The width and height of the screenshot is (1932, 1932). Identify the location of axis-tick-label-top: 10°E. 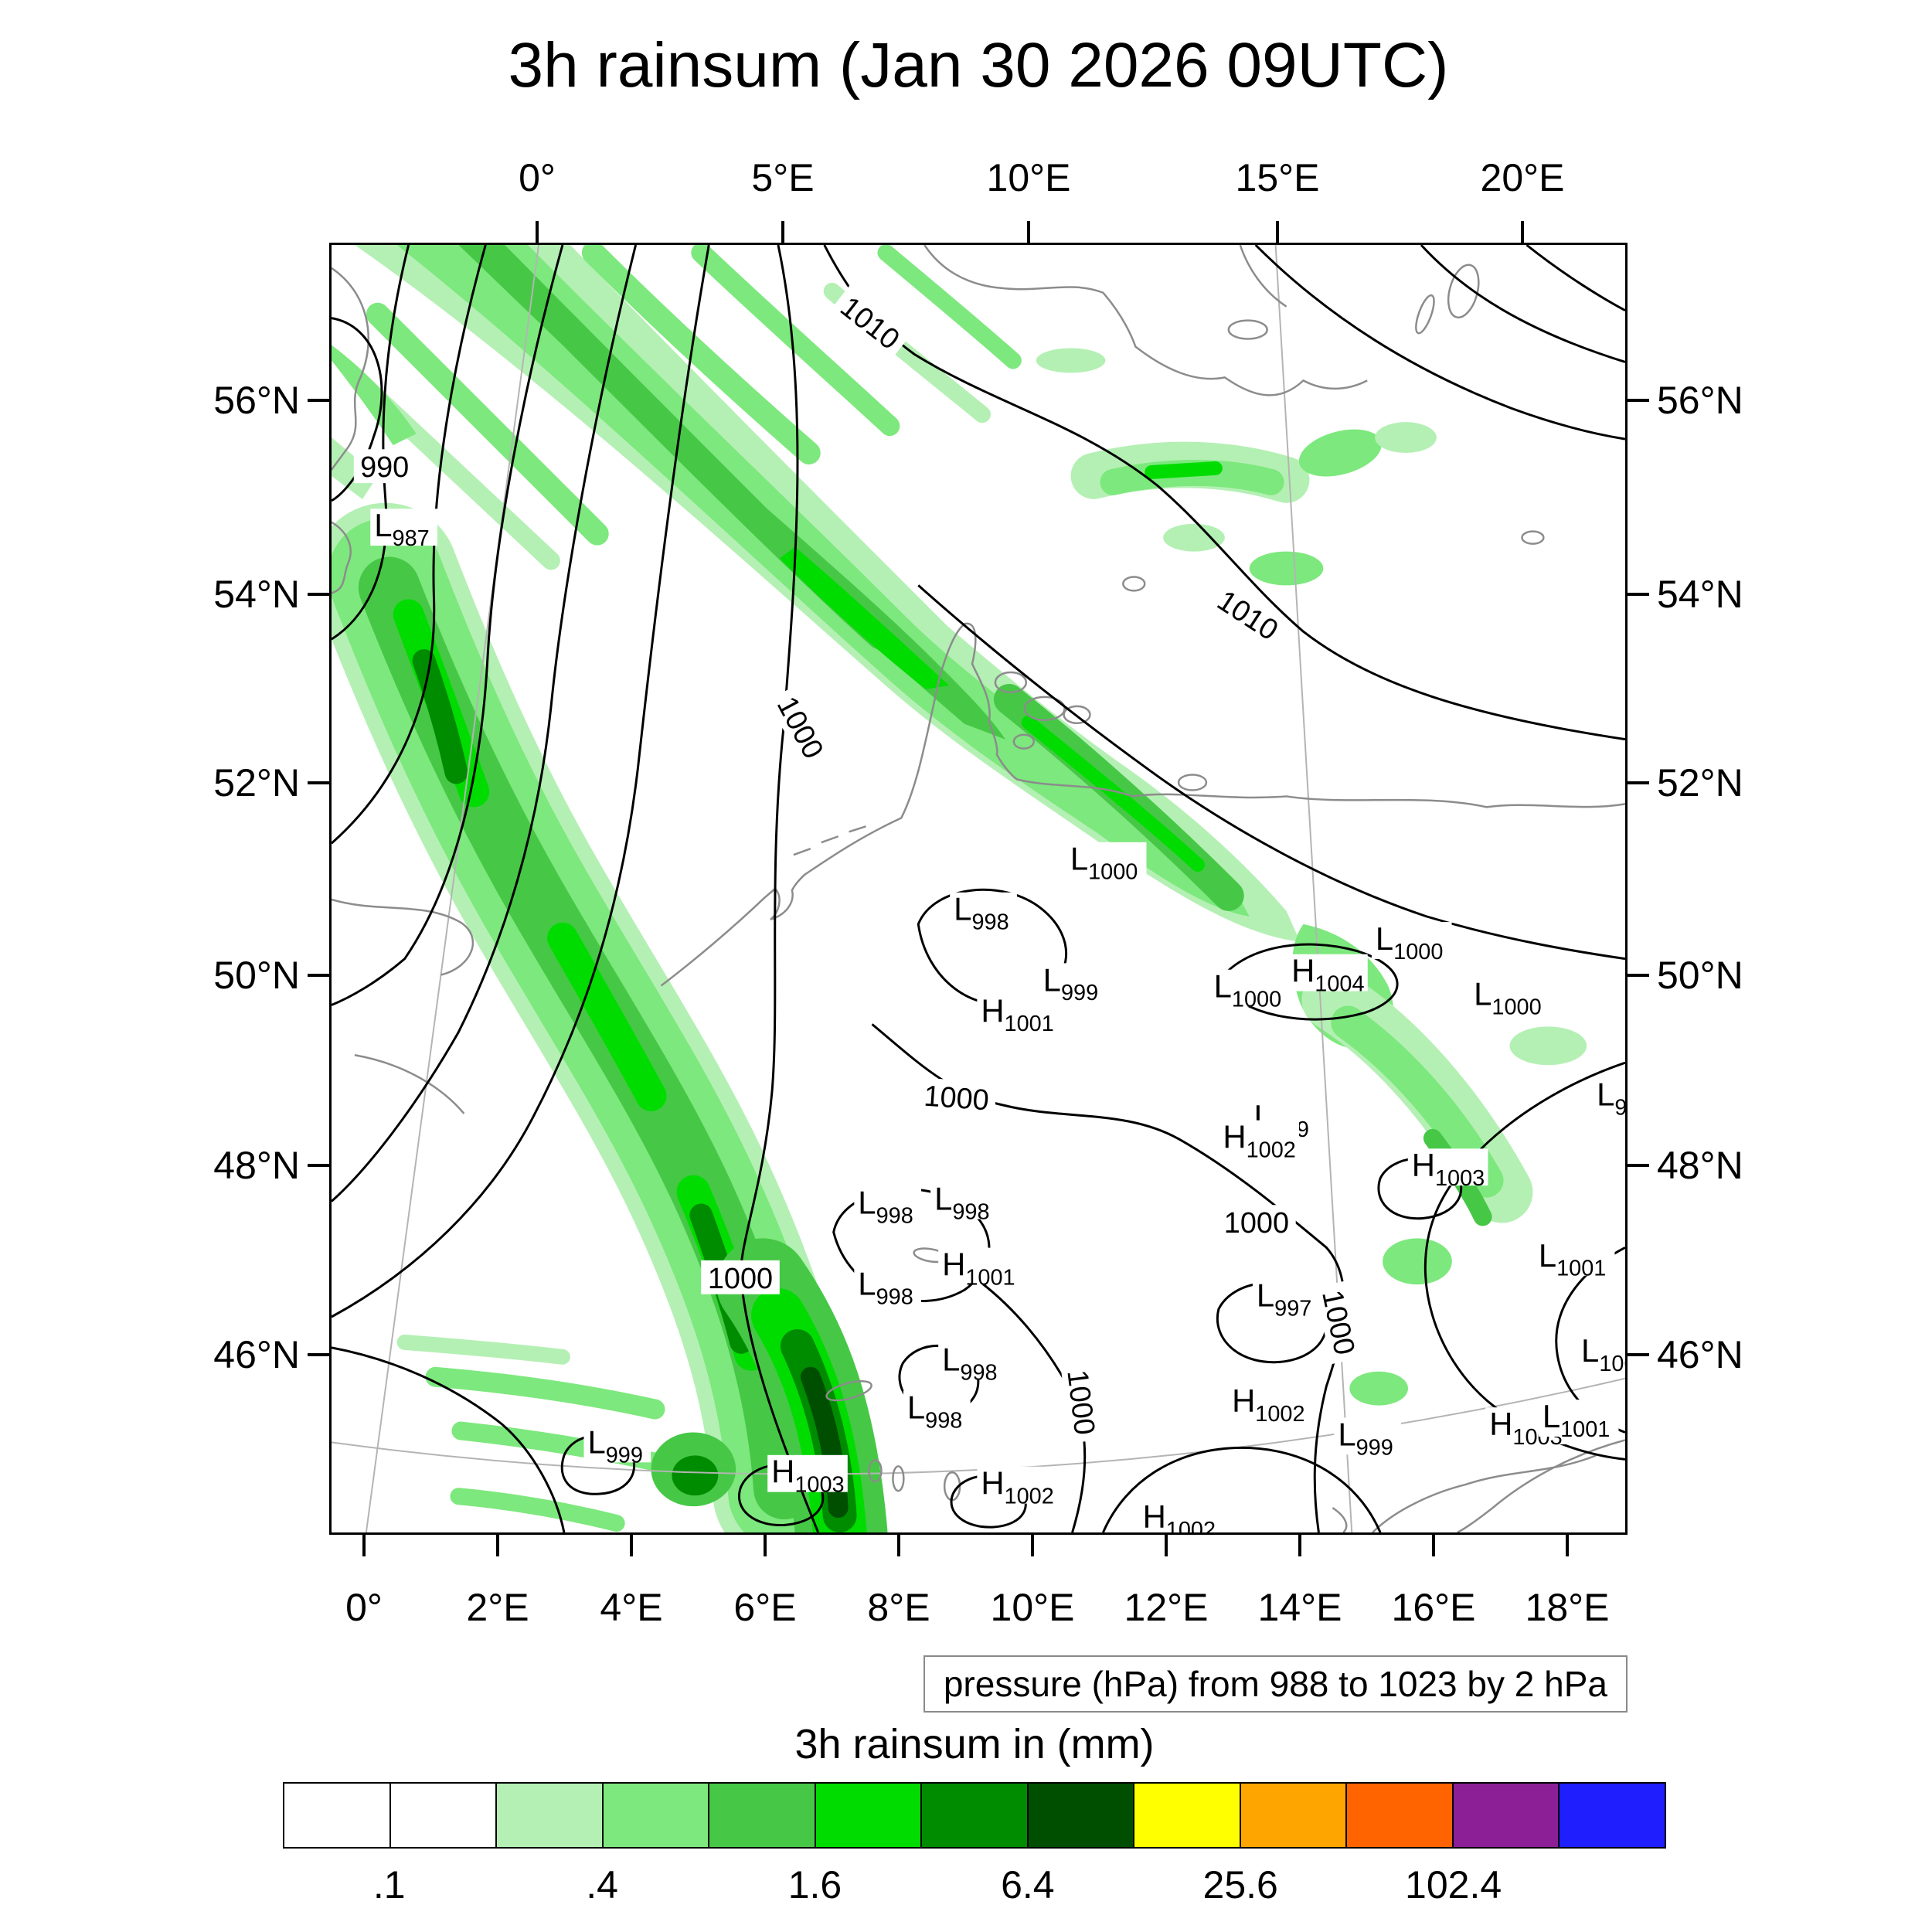
(1028, 177).